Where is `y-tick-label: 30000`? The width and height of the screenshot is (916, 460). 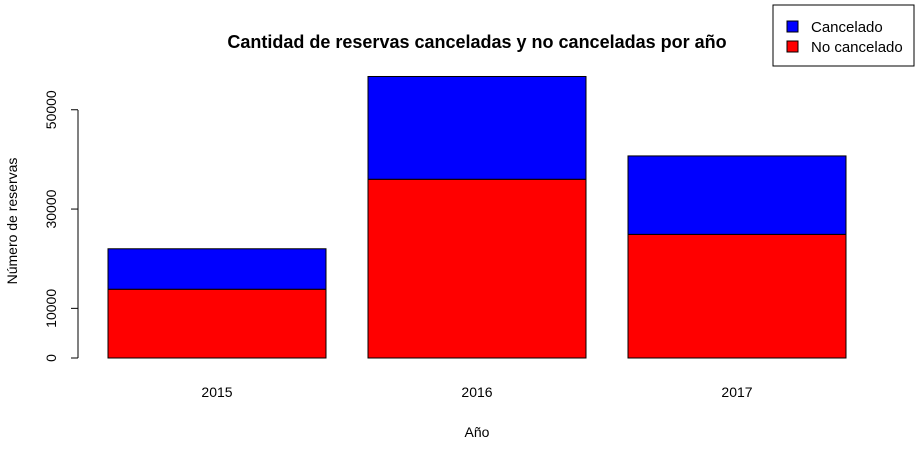 y-tick-label: 30000 is located at coordinates (51, 208).